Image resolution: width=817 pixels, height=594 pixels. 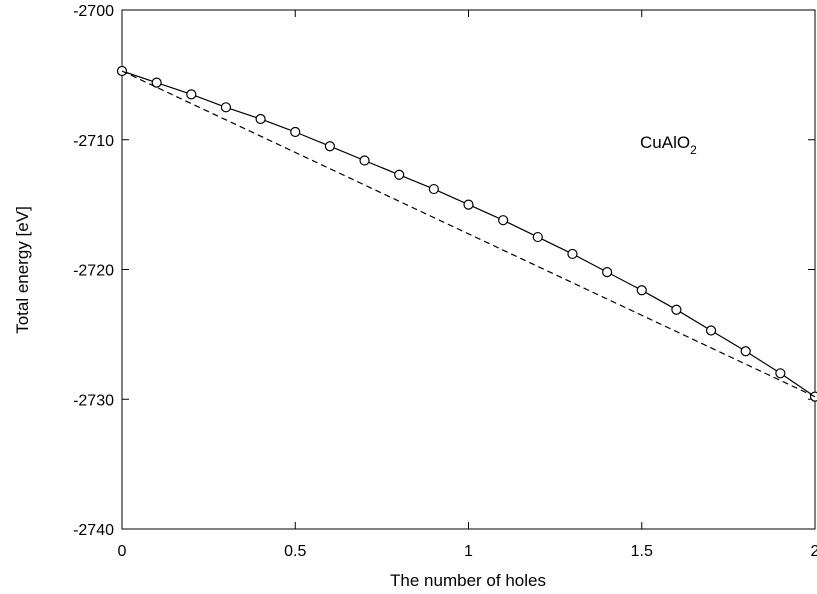 What do you see at coordinates (93, 400) in the screenshot?
I see `y-tick-label: -2730` at bounding box center [93, 400].